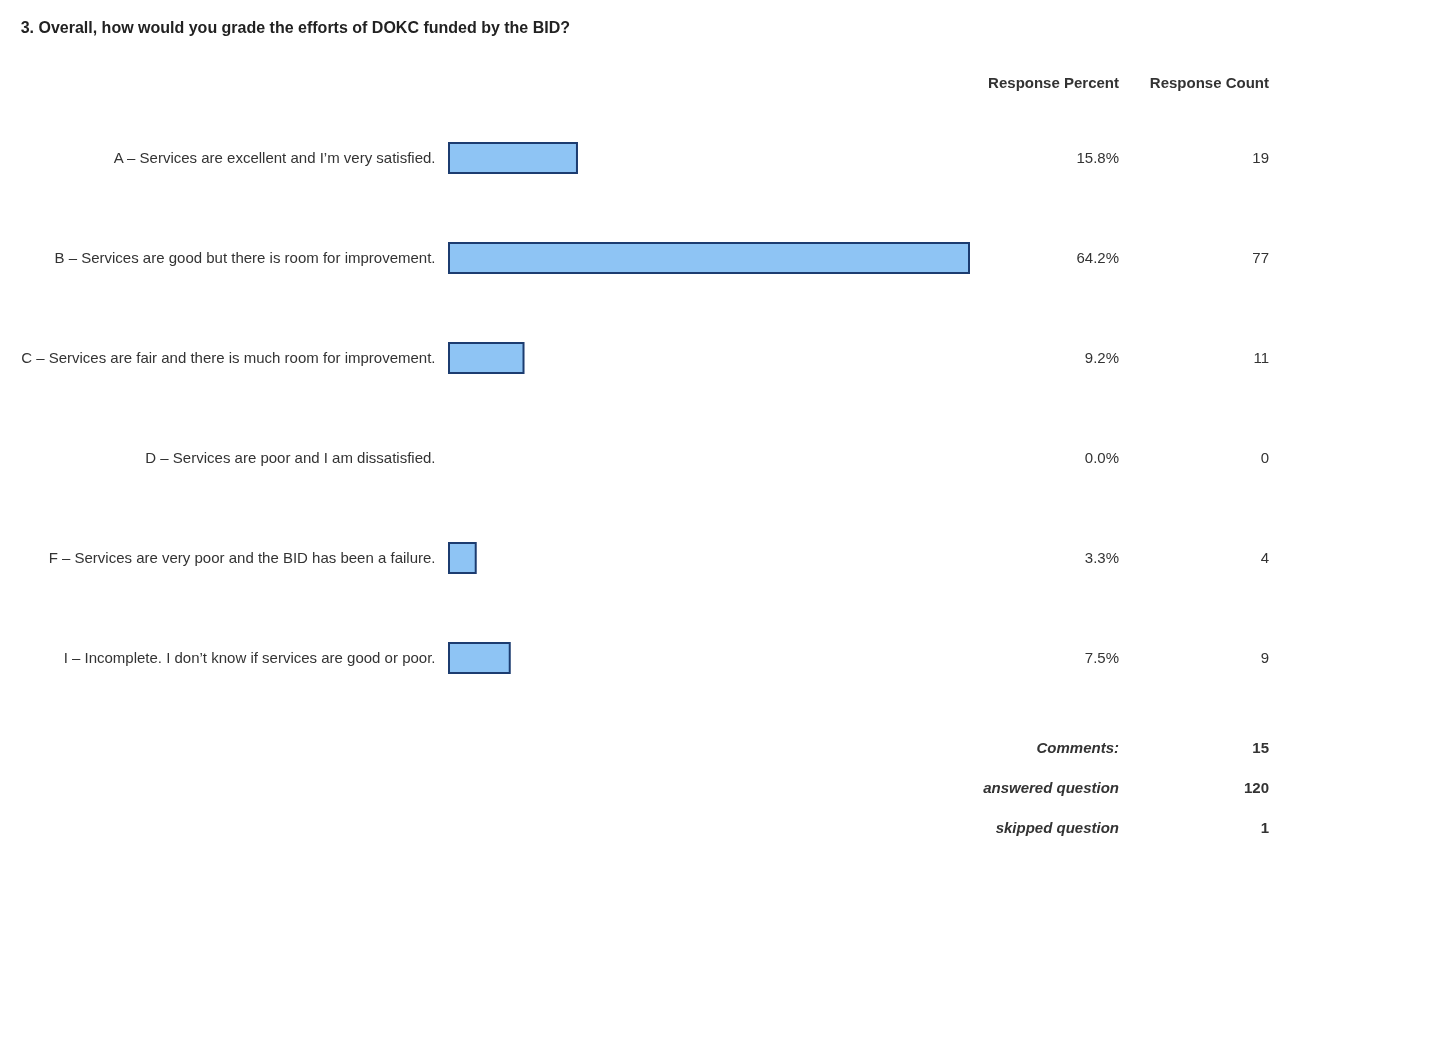 The height and width of the screenshot is (1063, 1440). What do you see at coordinates (1264, 457) in the screenshot?
I see `text: 0` at bounding box center [1264, 457].